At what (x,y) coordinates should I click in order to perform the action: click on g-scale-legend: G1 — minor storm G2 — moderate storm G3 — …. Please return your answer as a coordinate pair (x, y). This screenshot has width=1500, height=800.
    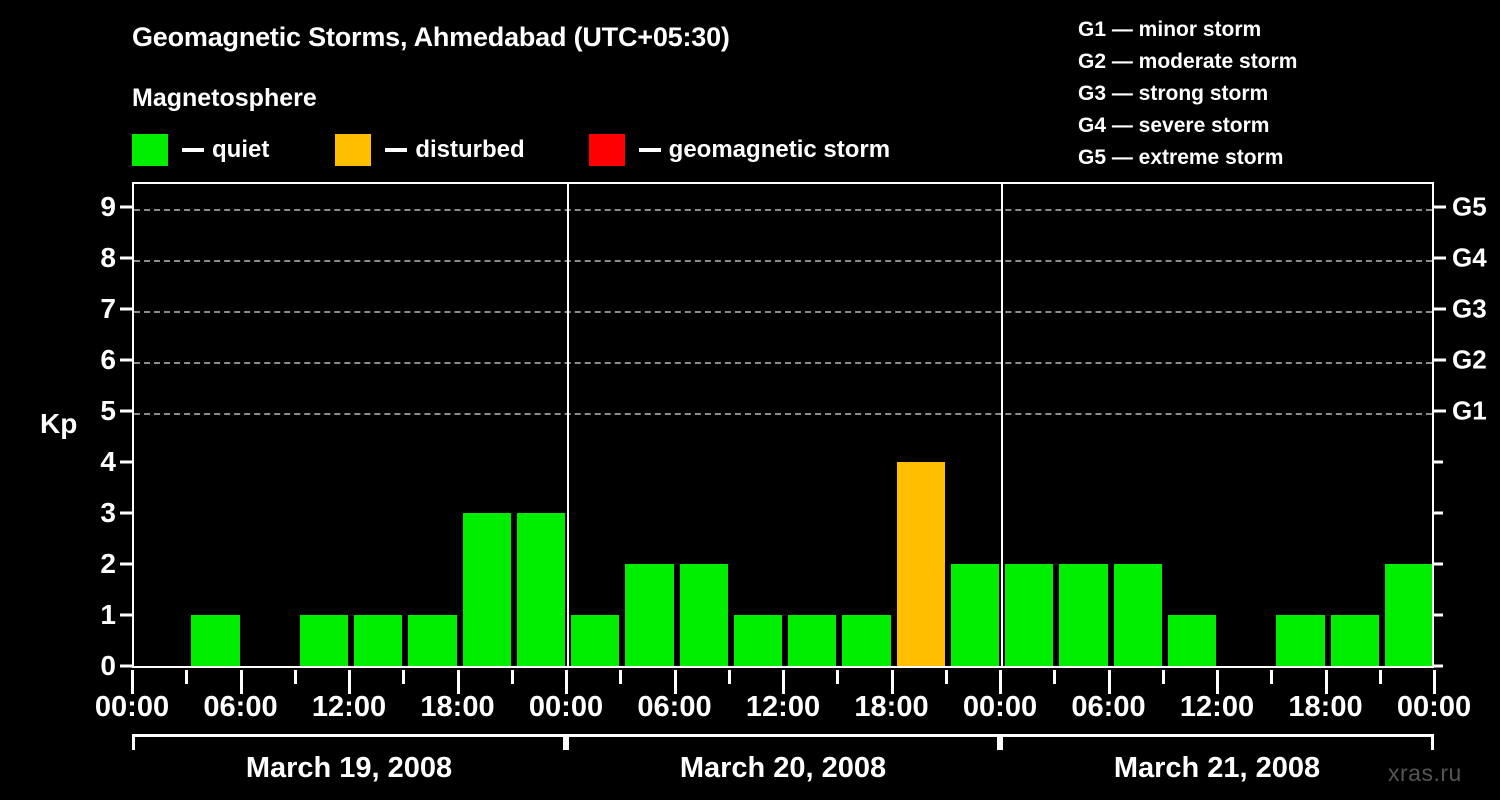
    Looking at the image, I should click on (1187, 94).